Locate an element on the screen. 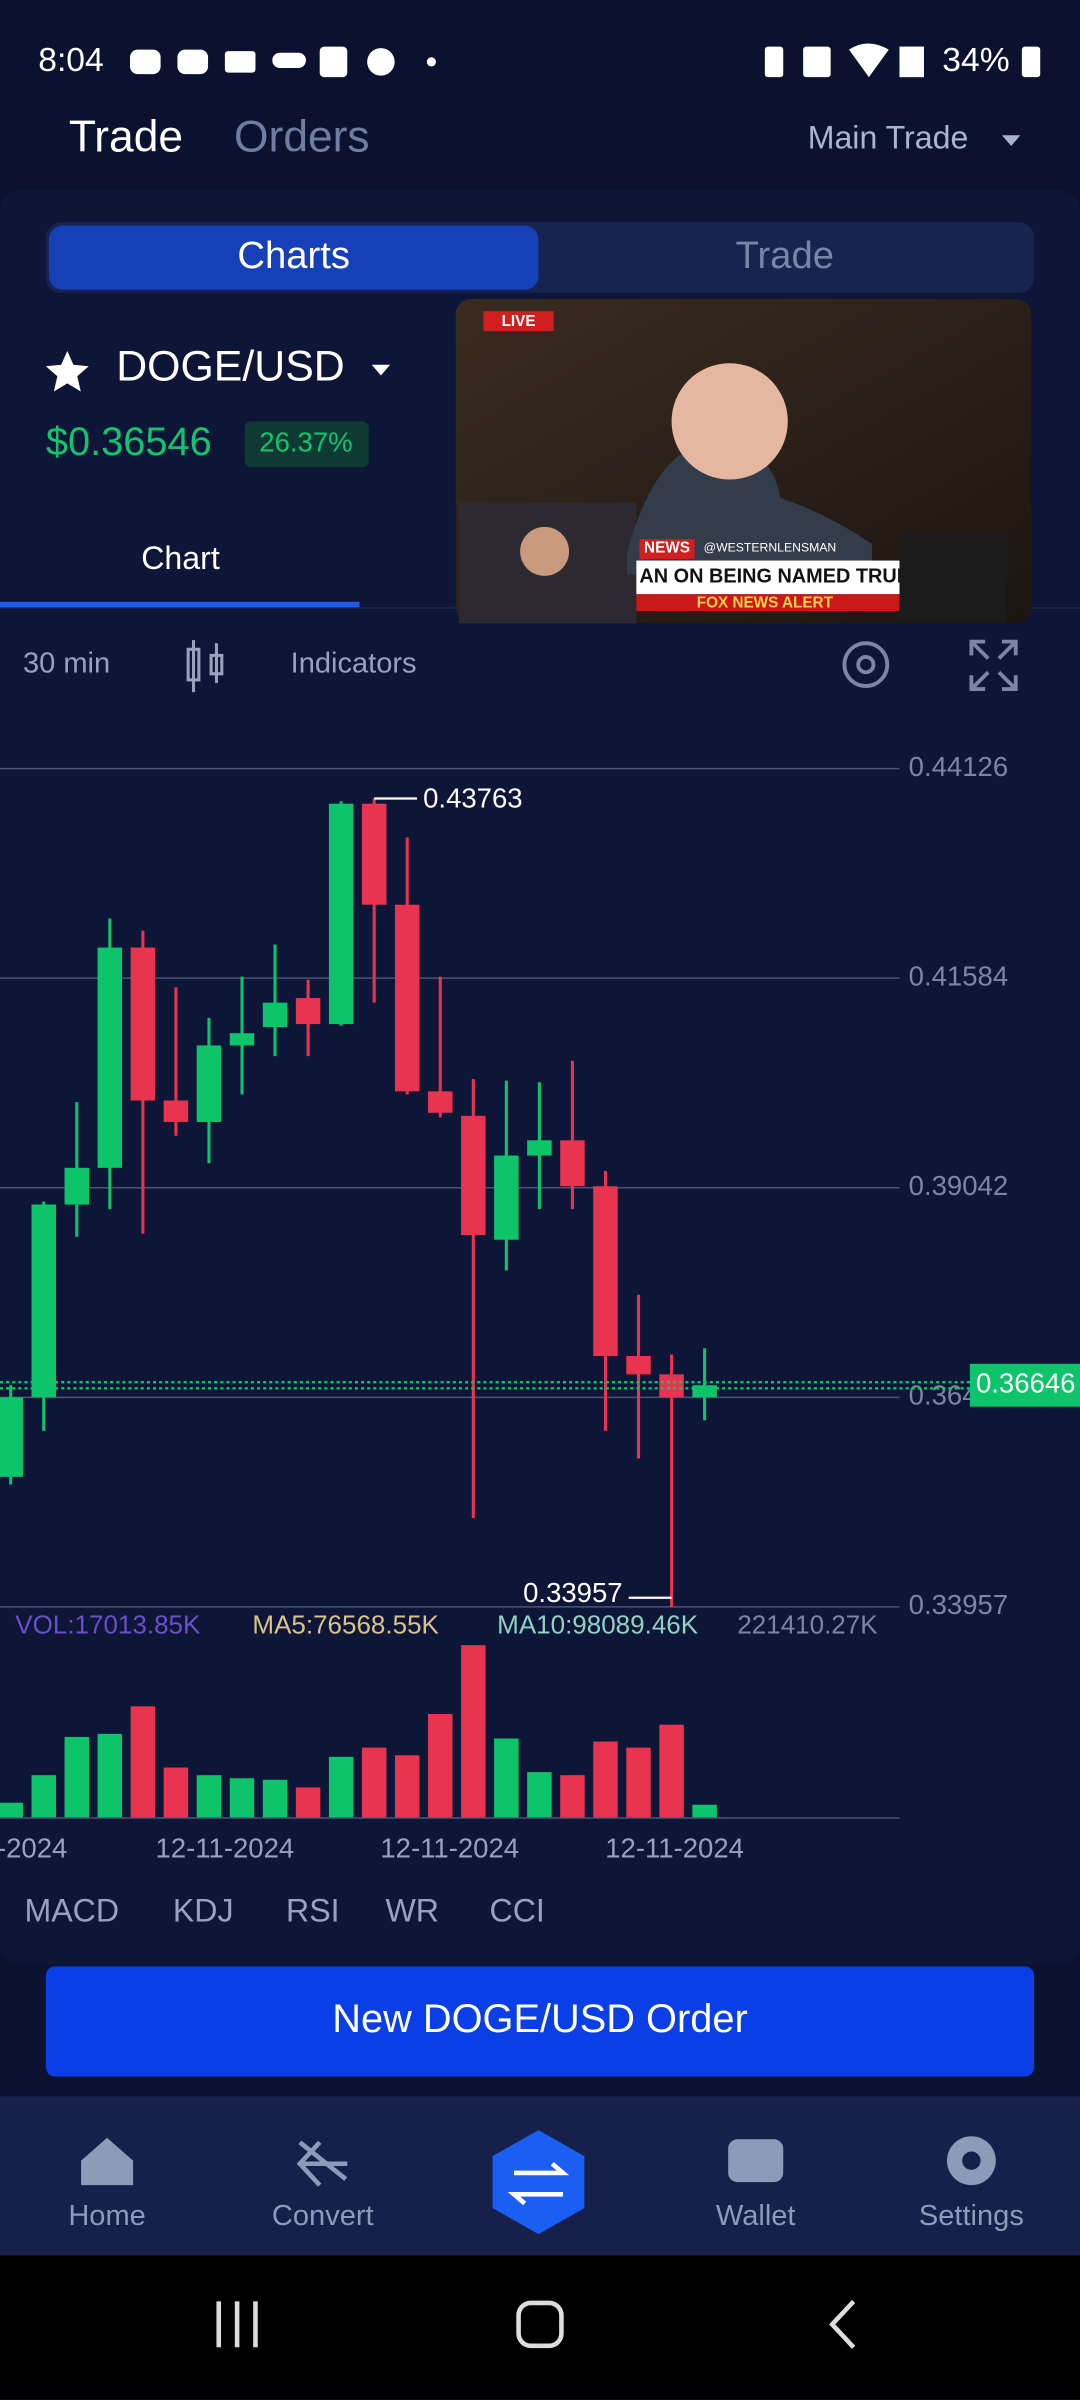  battery: 34% is located at coordinates (975, 60).